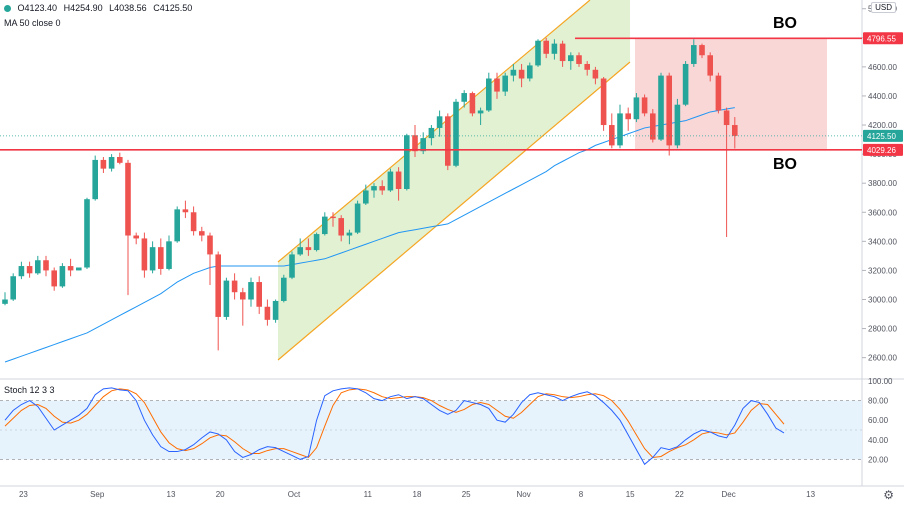 The height and width of the screenshot is (509, 904). I want to click on currency-selector: USD, so click(883, 7).